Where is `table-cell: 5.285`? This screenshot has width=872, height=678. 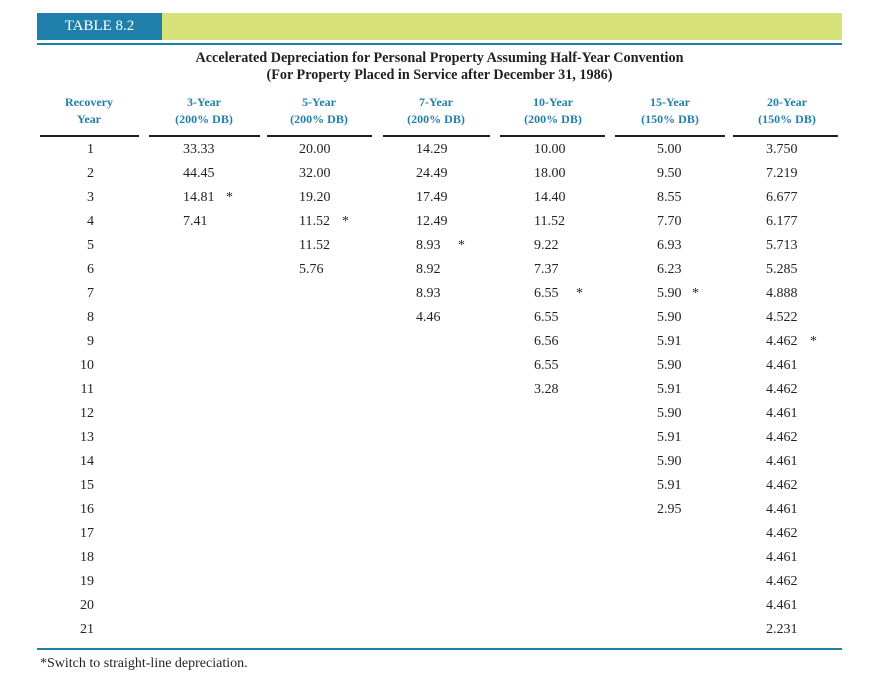 table-cell: 5.285 is located at coordinates (782, 269).